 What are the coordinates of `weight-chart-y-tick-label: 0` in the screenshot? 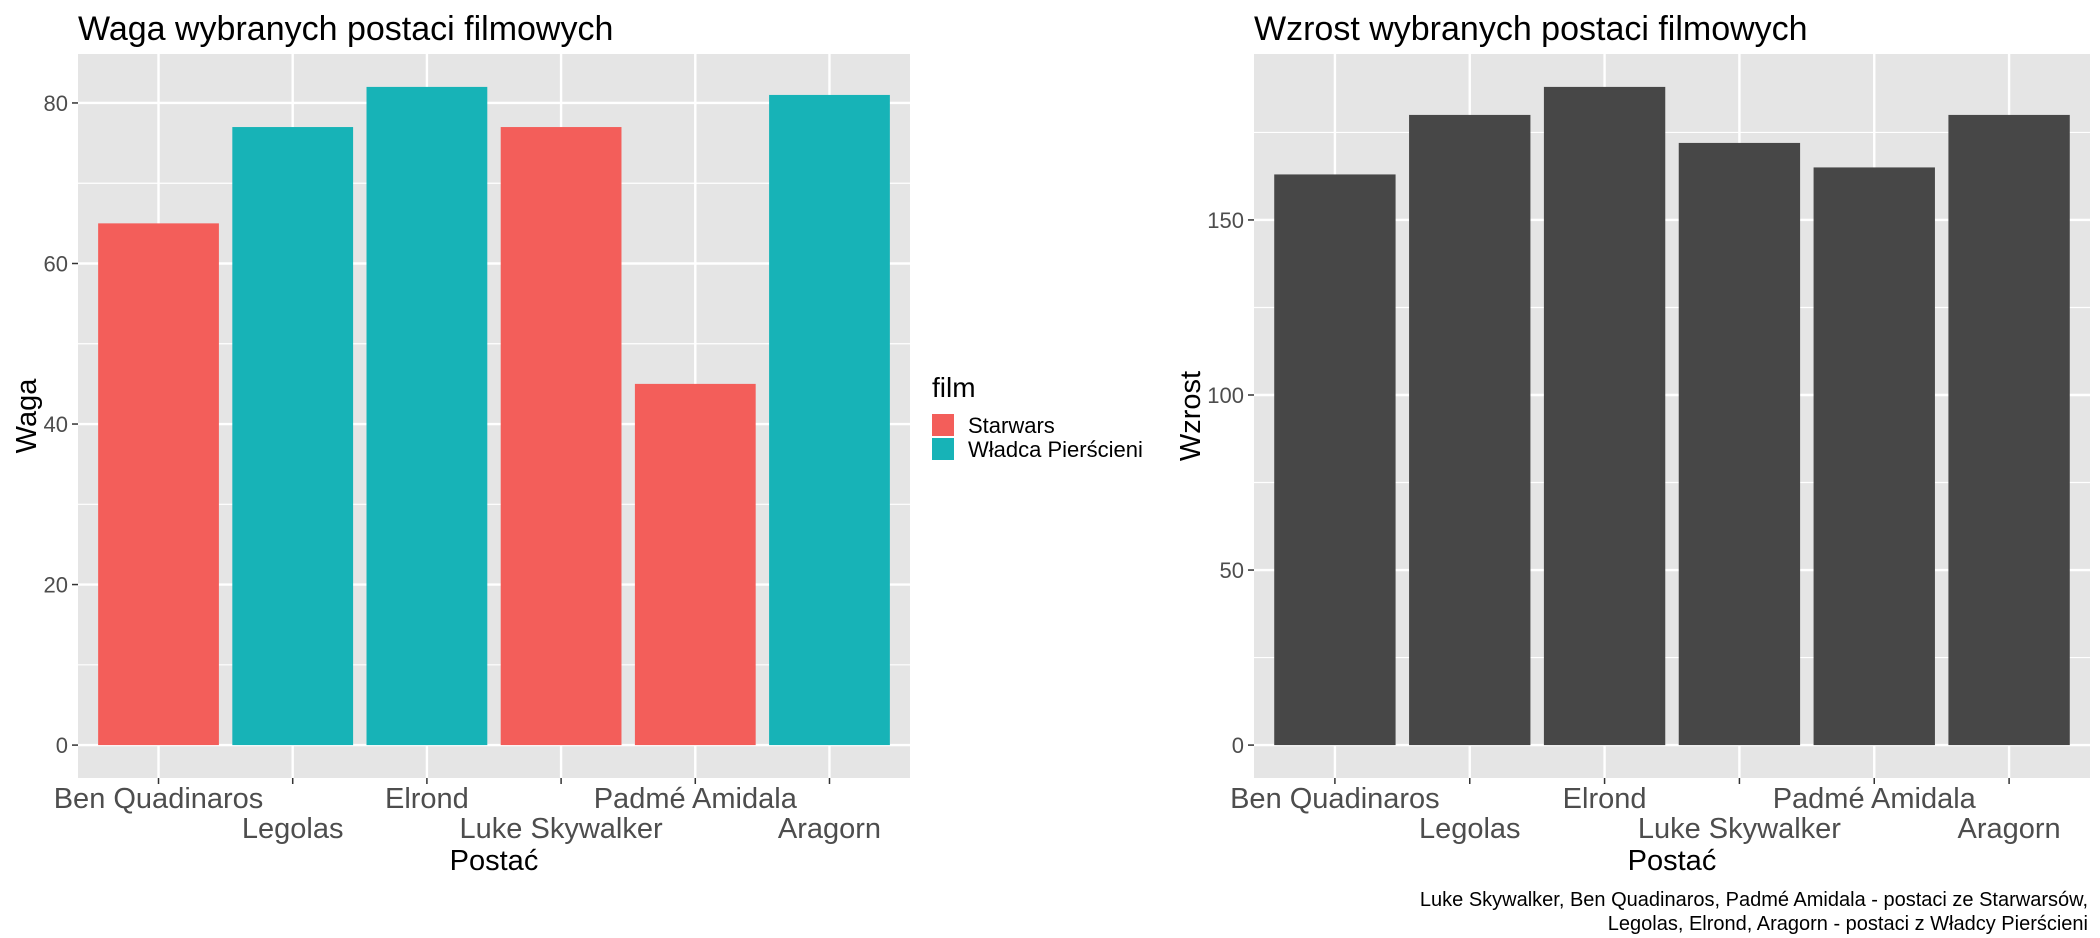 It's located at (62, 745).